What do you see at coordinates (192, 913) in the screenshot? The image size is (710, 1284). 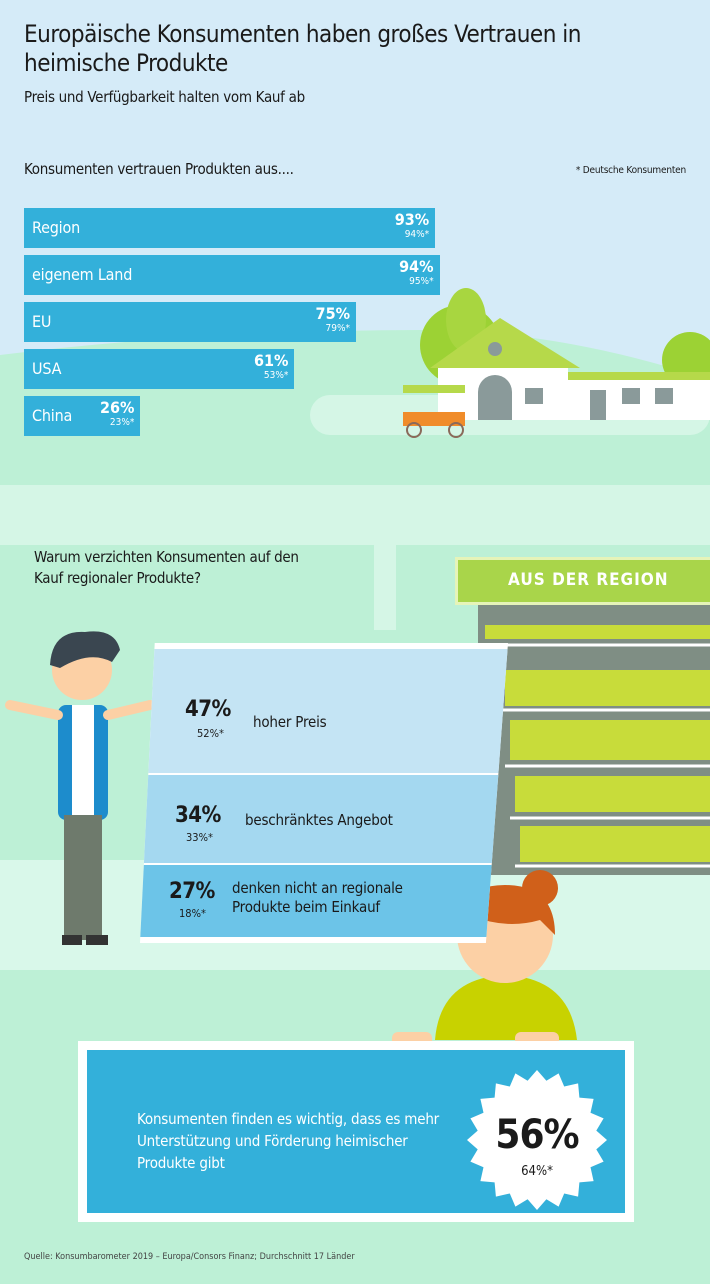 I see `reason-value-de: 18%*` at bounding box center [192, 913].